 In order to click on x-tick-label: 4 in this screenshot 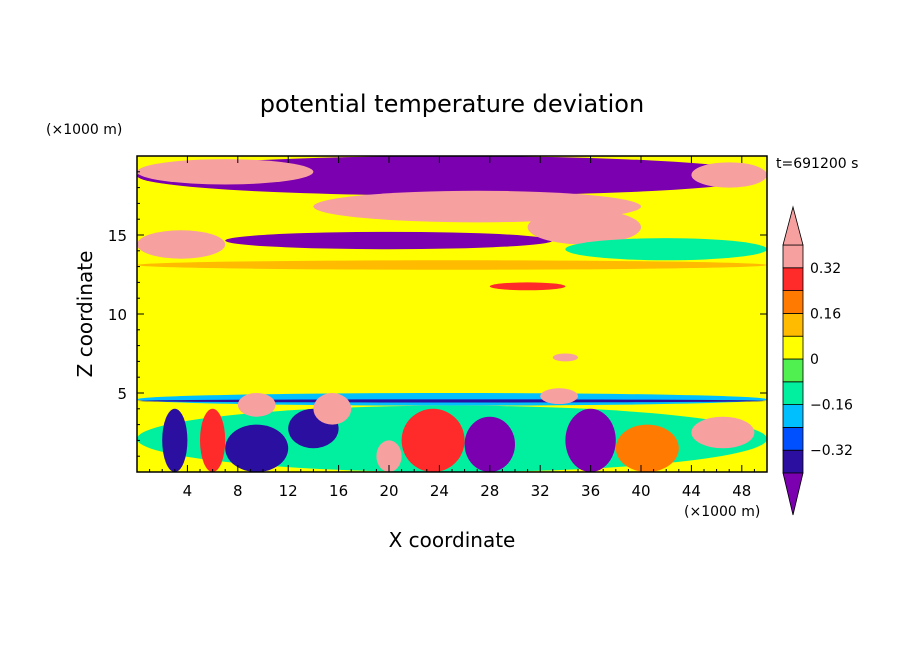, I will do `click(188, 491)`.